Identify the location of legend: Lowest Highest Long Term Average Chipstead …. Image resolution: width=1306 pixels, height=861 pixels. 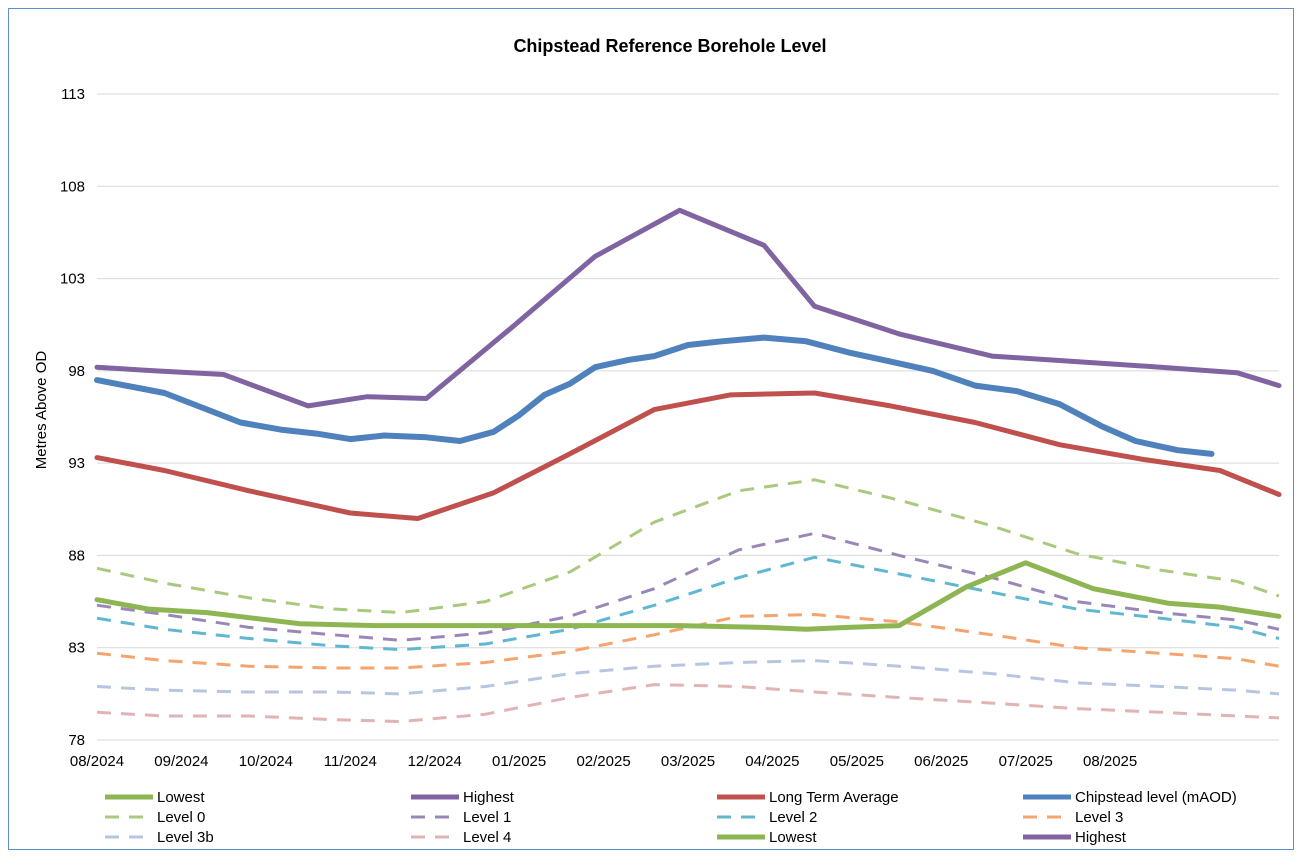
(671, 817).